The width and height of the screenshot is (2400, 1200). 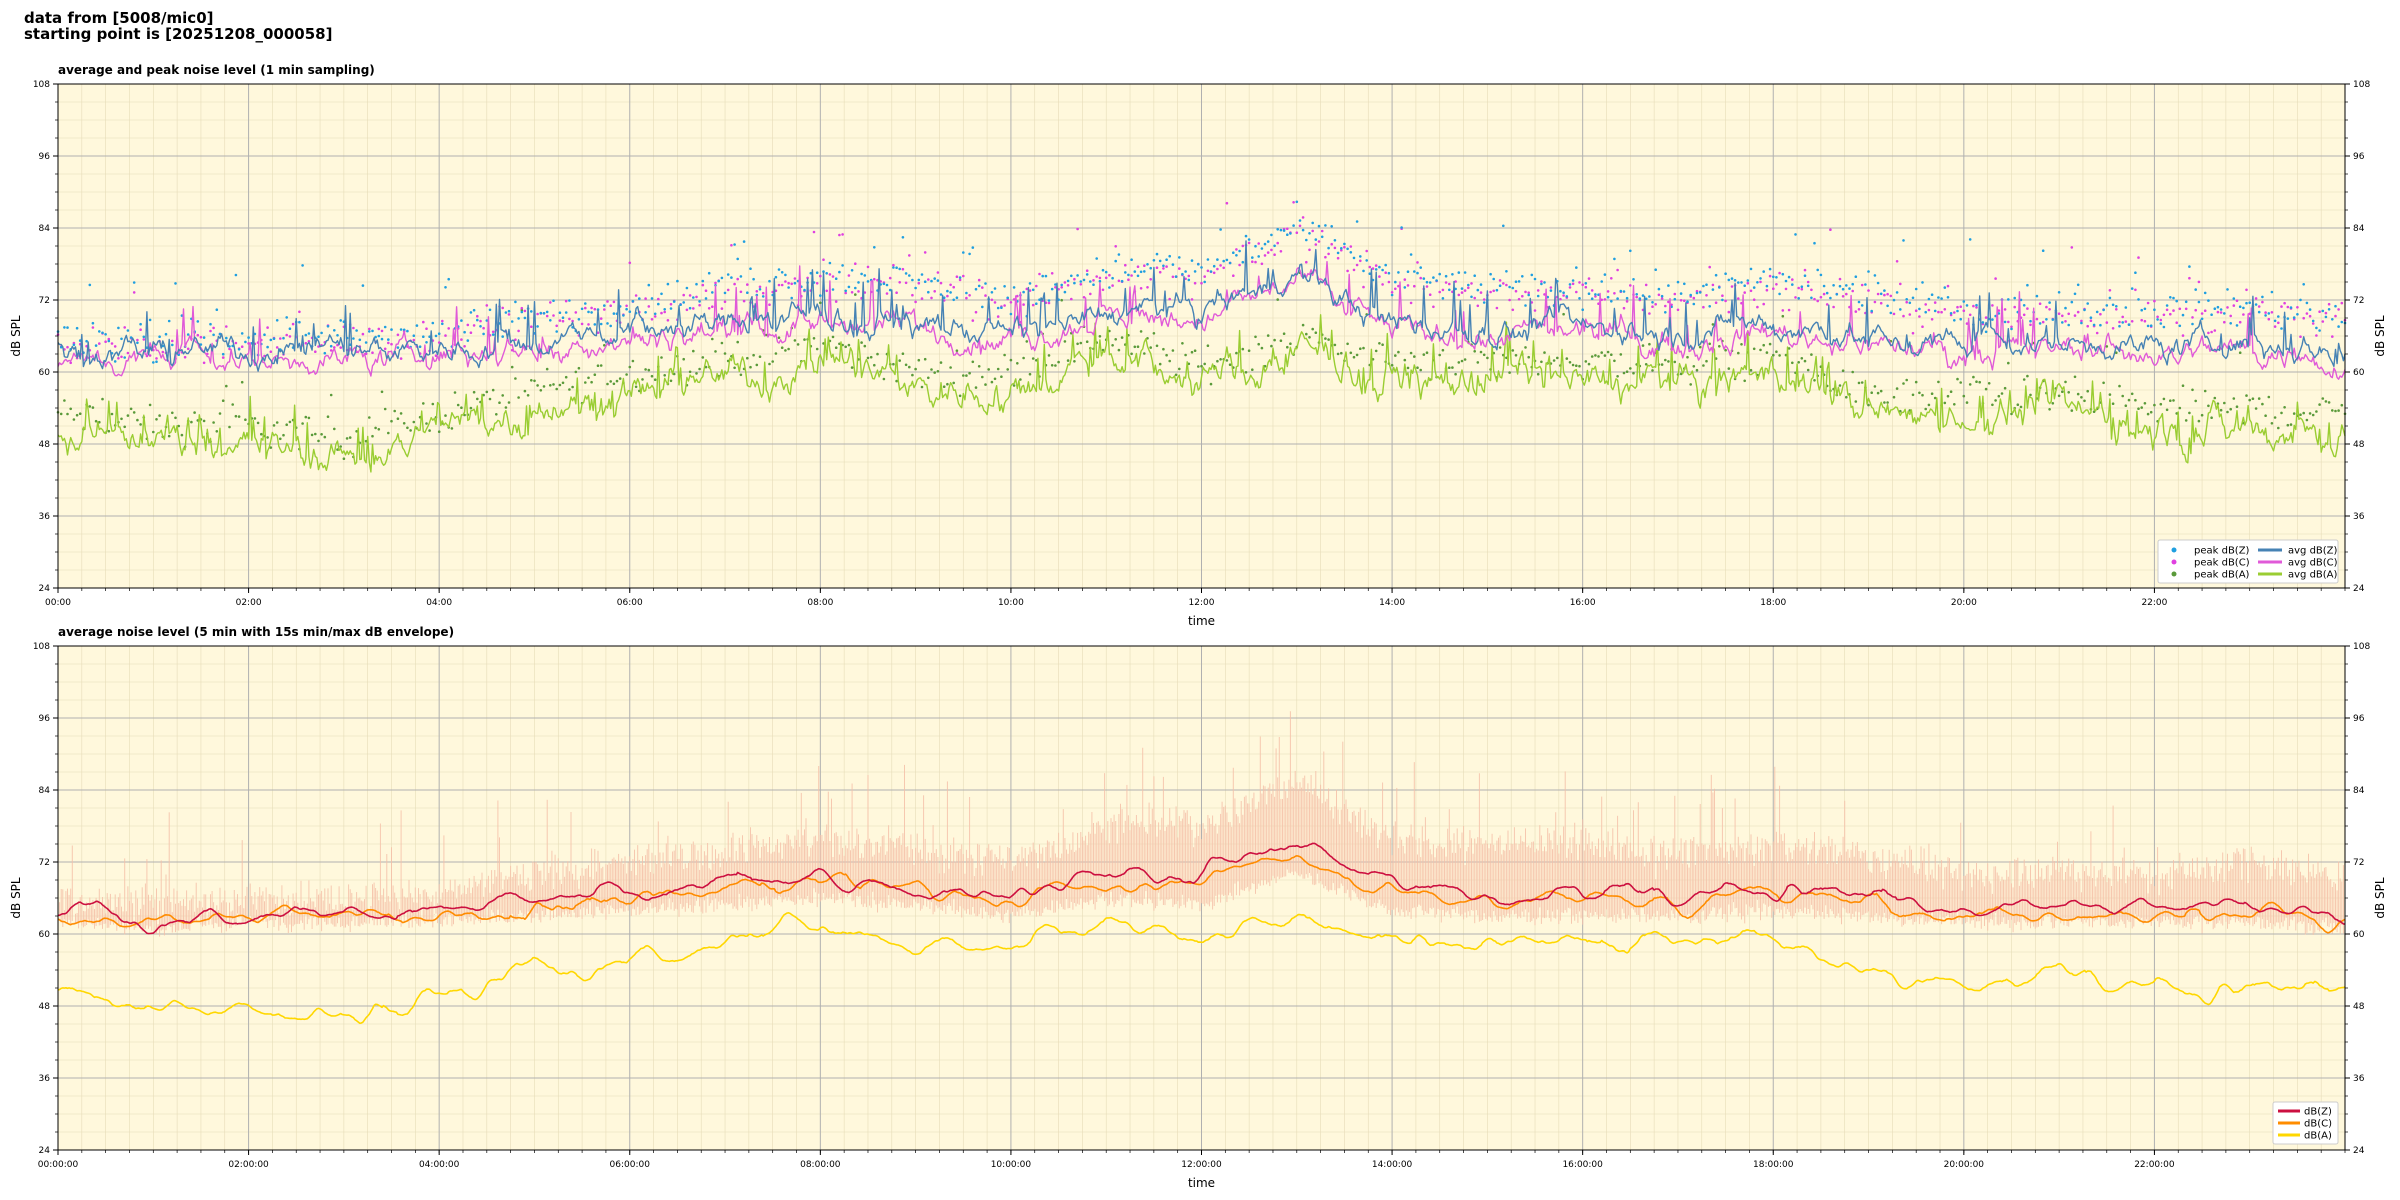 I want to click on x-tick-label: 00:00, so click(x=58, y=603).